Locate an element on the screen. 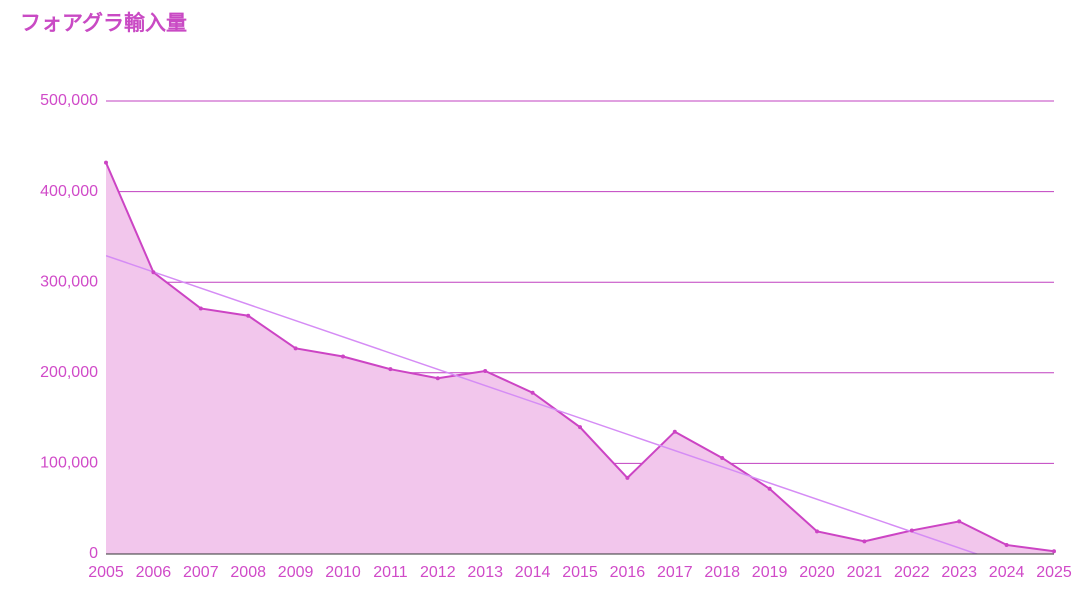 The height and width of the screenshot is (598, 1085). x-tick-label: 2020 is located at coordinates (817, 572).